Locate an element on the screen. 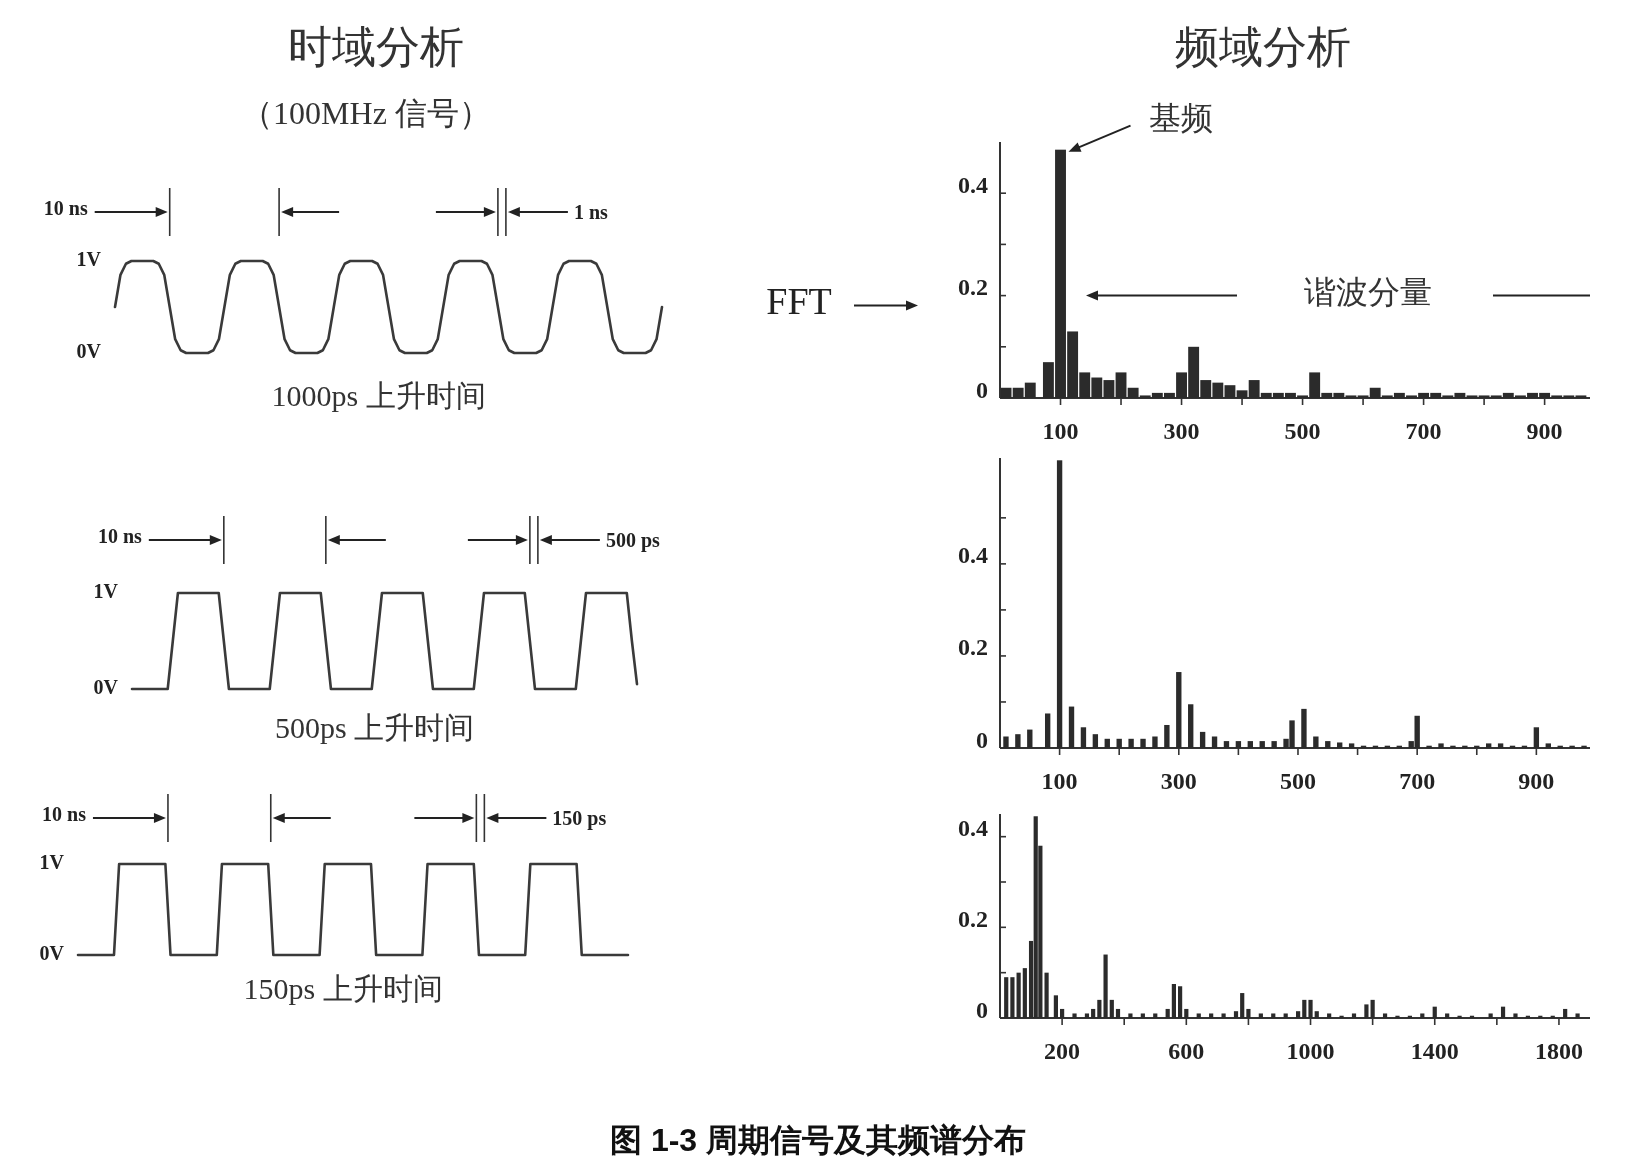 This screenshot has width=1637, height=1175. chart-title: 频域分析 is located at coordinates (1263, 48).